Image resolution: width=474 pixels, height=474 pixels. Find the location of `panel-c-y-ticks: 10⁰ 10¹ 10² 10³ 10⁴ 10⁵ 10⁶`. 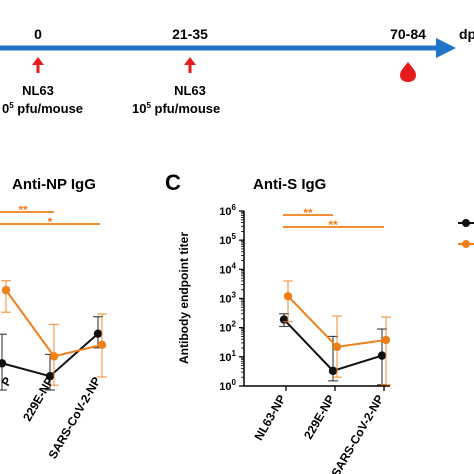

panel-c-y-ticks: 10⁰ 10¹ 10² 10³ 10⁴ 10⁵ 10⁶ is located at coordinates (231, 298).